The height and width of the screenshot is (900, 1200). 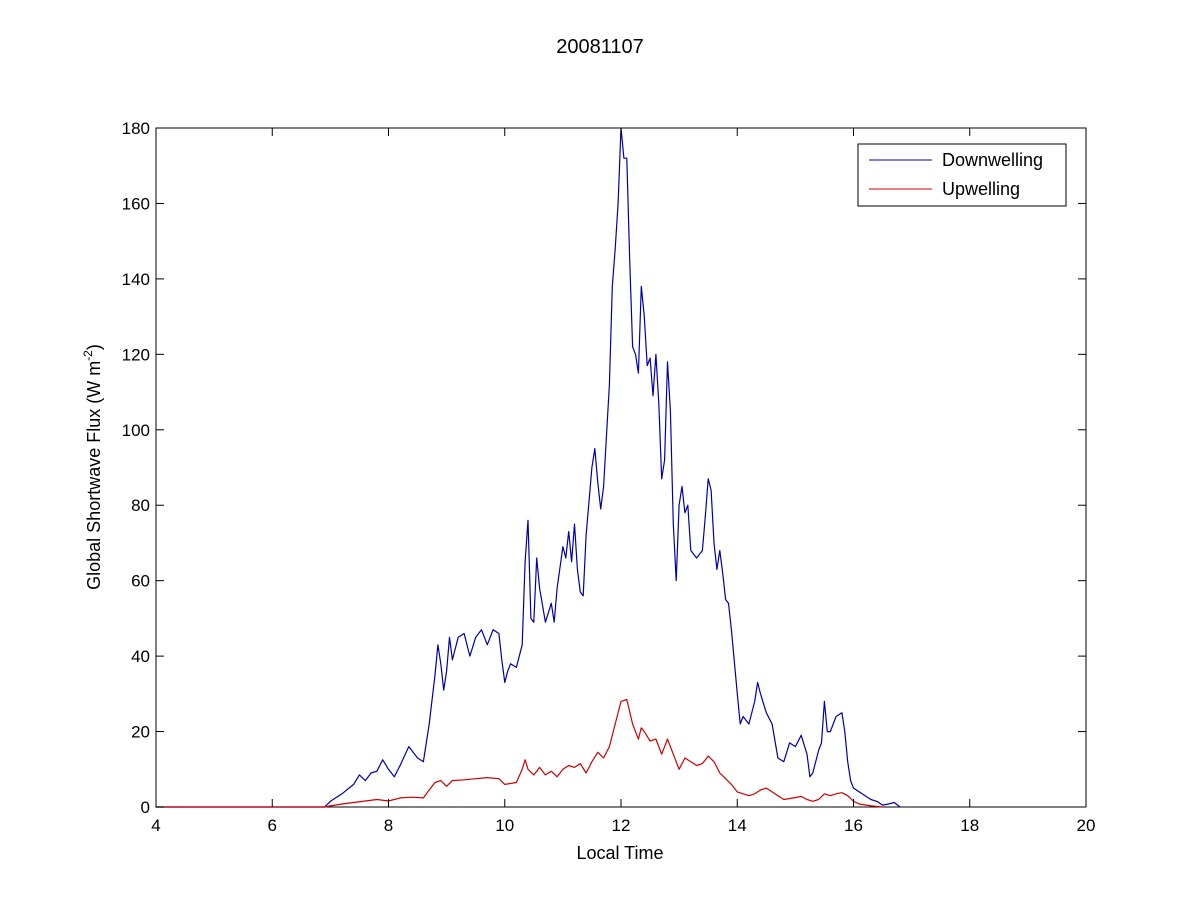 I want to click on x-tick-label: 6, so click(x=272, y=825).